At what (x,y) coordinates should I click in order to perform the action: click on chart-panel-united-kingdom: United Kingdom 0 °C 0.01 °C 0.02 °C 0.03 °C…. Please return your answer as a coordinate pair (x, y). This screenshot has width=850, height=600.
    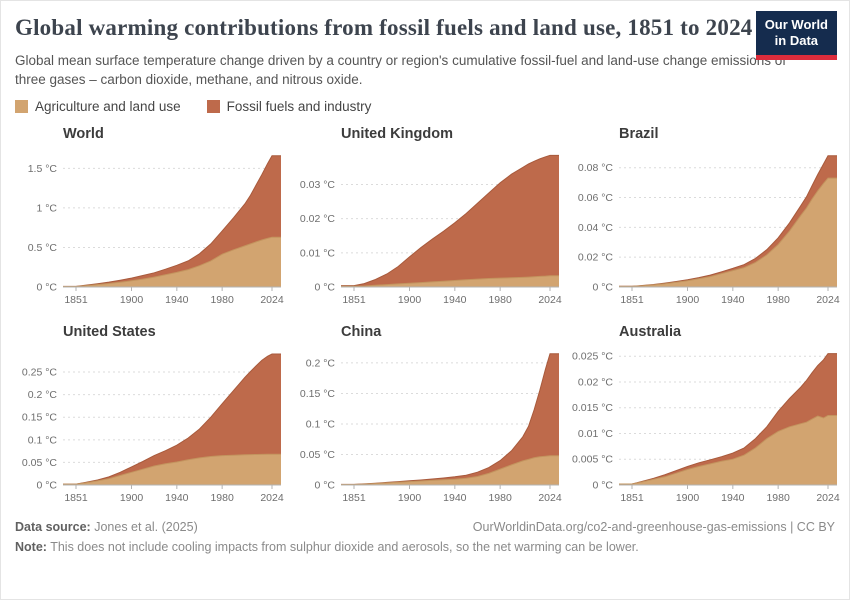
    Looking at the image, I should click on (429, 218).